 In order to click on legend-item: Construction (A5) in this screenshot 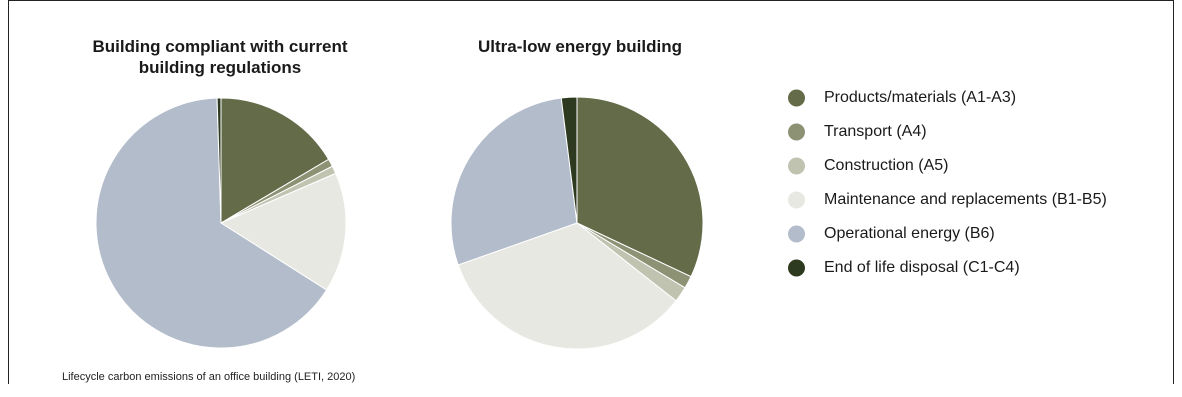, I will do `click(953, 165)`.